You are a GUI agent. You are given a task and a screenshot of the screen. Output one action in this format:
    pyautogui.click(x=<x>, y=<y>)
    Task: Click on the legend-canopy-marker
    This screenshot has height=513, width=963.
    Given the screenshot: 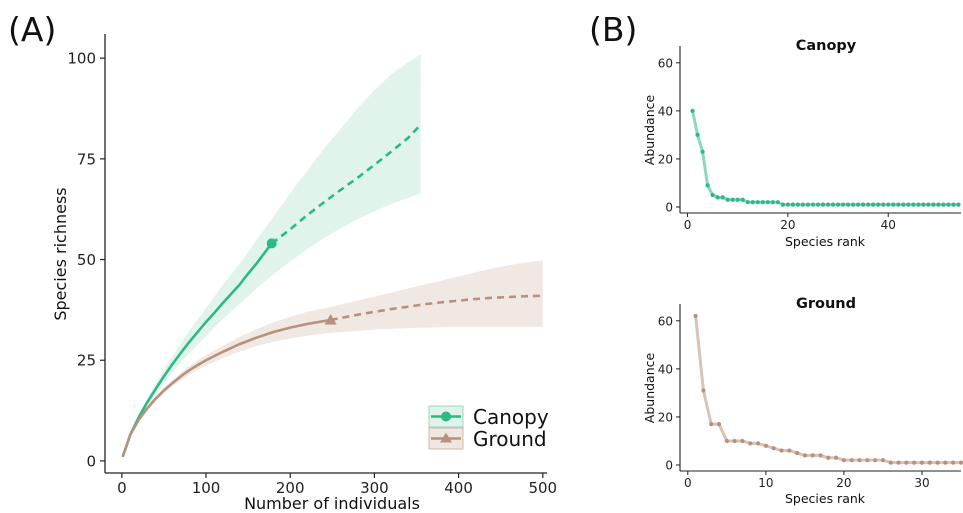 What is the action you would take?
    pyautogui.click(x=446, y=416)
    